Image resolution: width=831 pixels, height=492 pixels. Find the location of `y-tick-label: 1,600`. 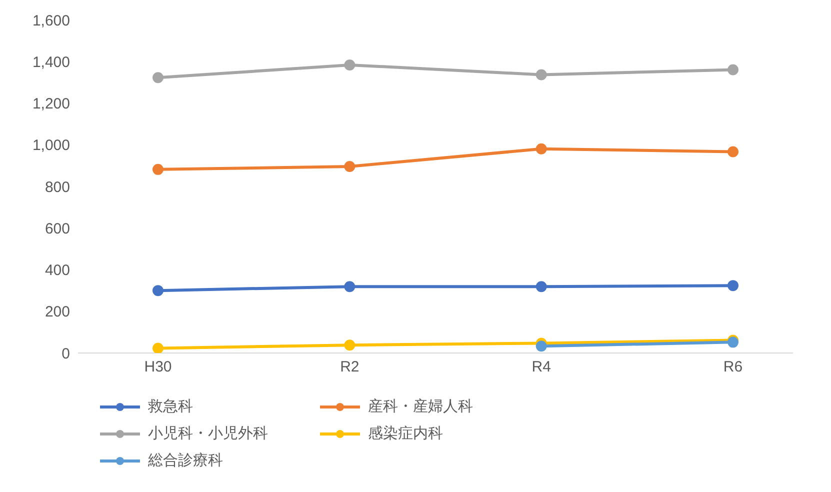

y-tick-label: 1,600 is located at coordinates (51, 21).